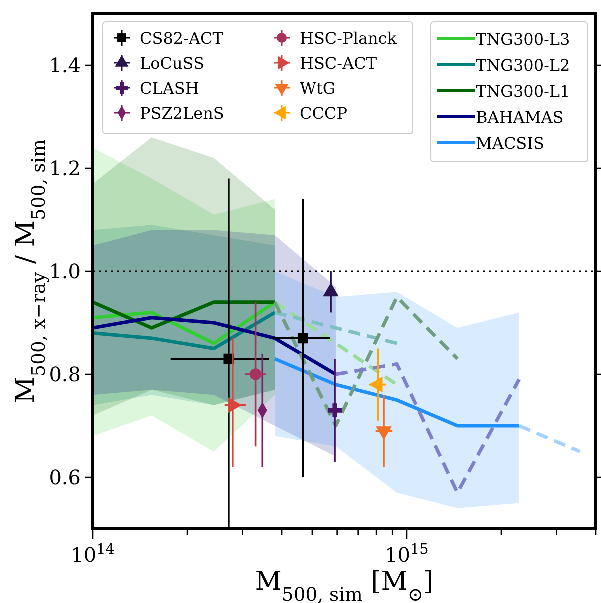  What do you see at coordinates (318, 88) in the screenshot?
I see `legend-label: WtG` at bounding box center [318, 88].